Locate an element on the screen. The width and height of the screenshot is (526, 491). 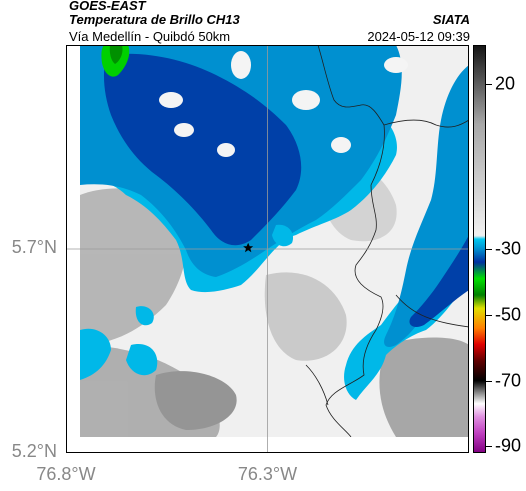
cloud-deep is located at coordinates (202, 149).